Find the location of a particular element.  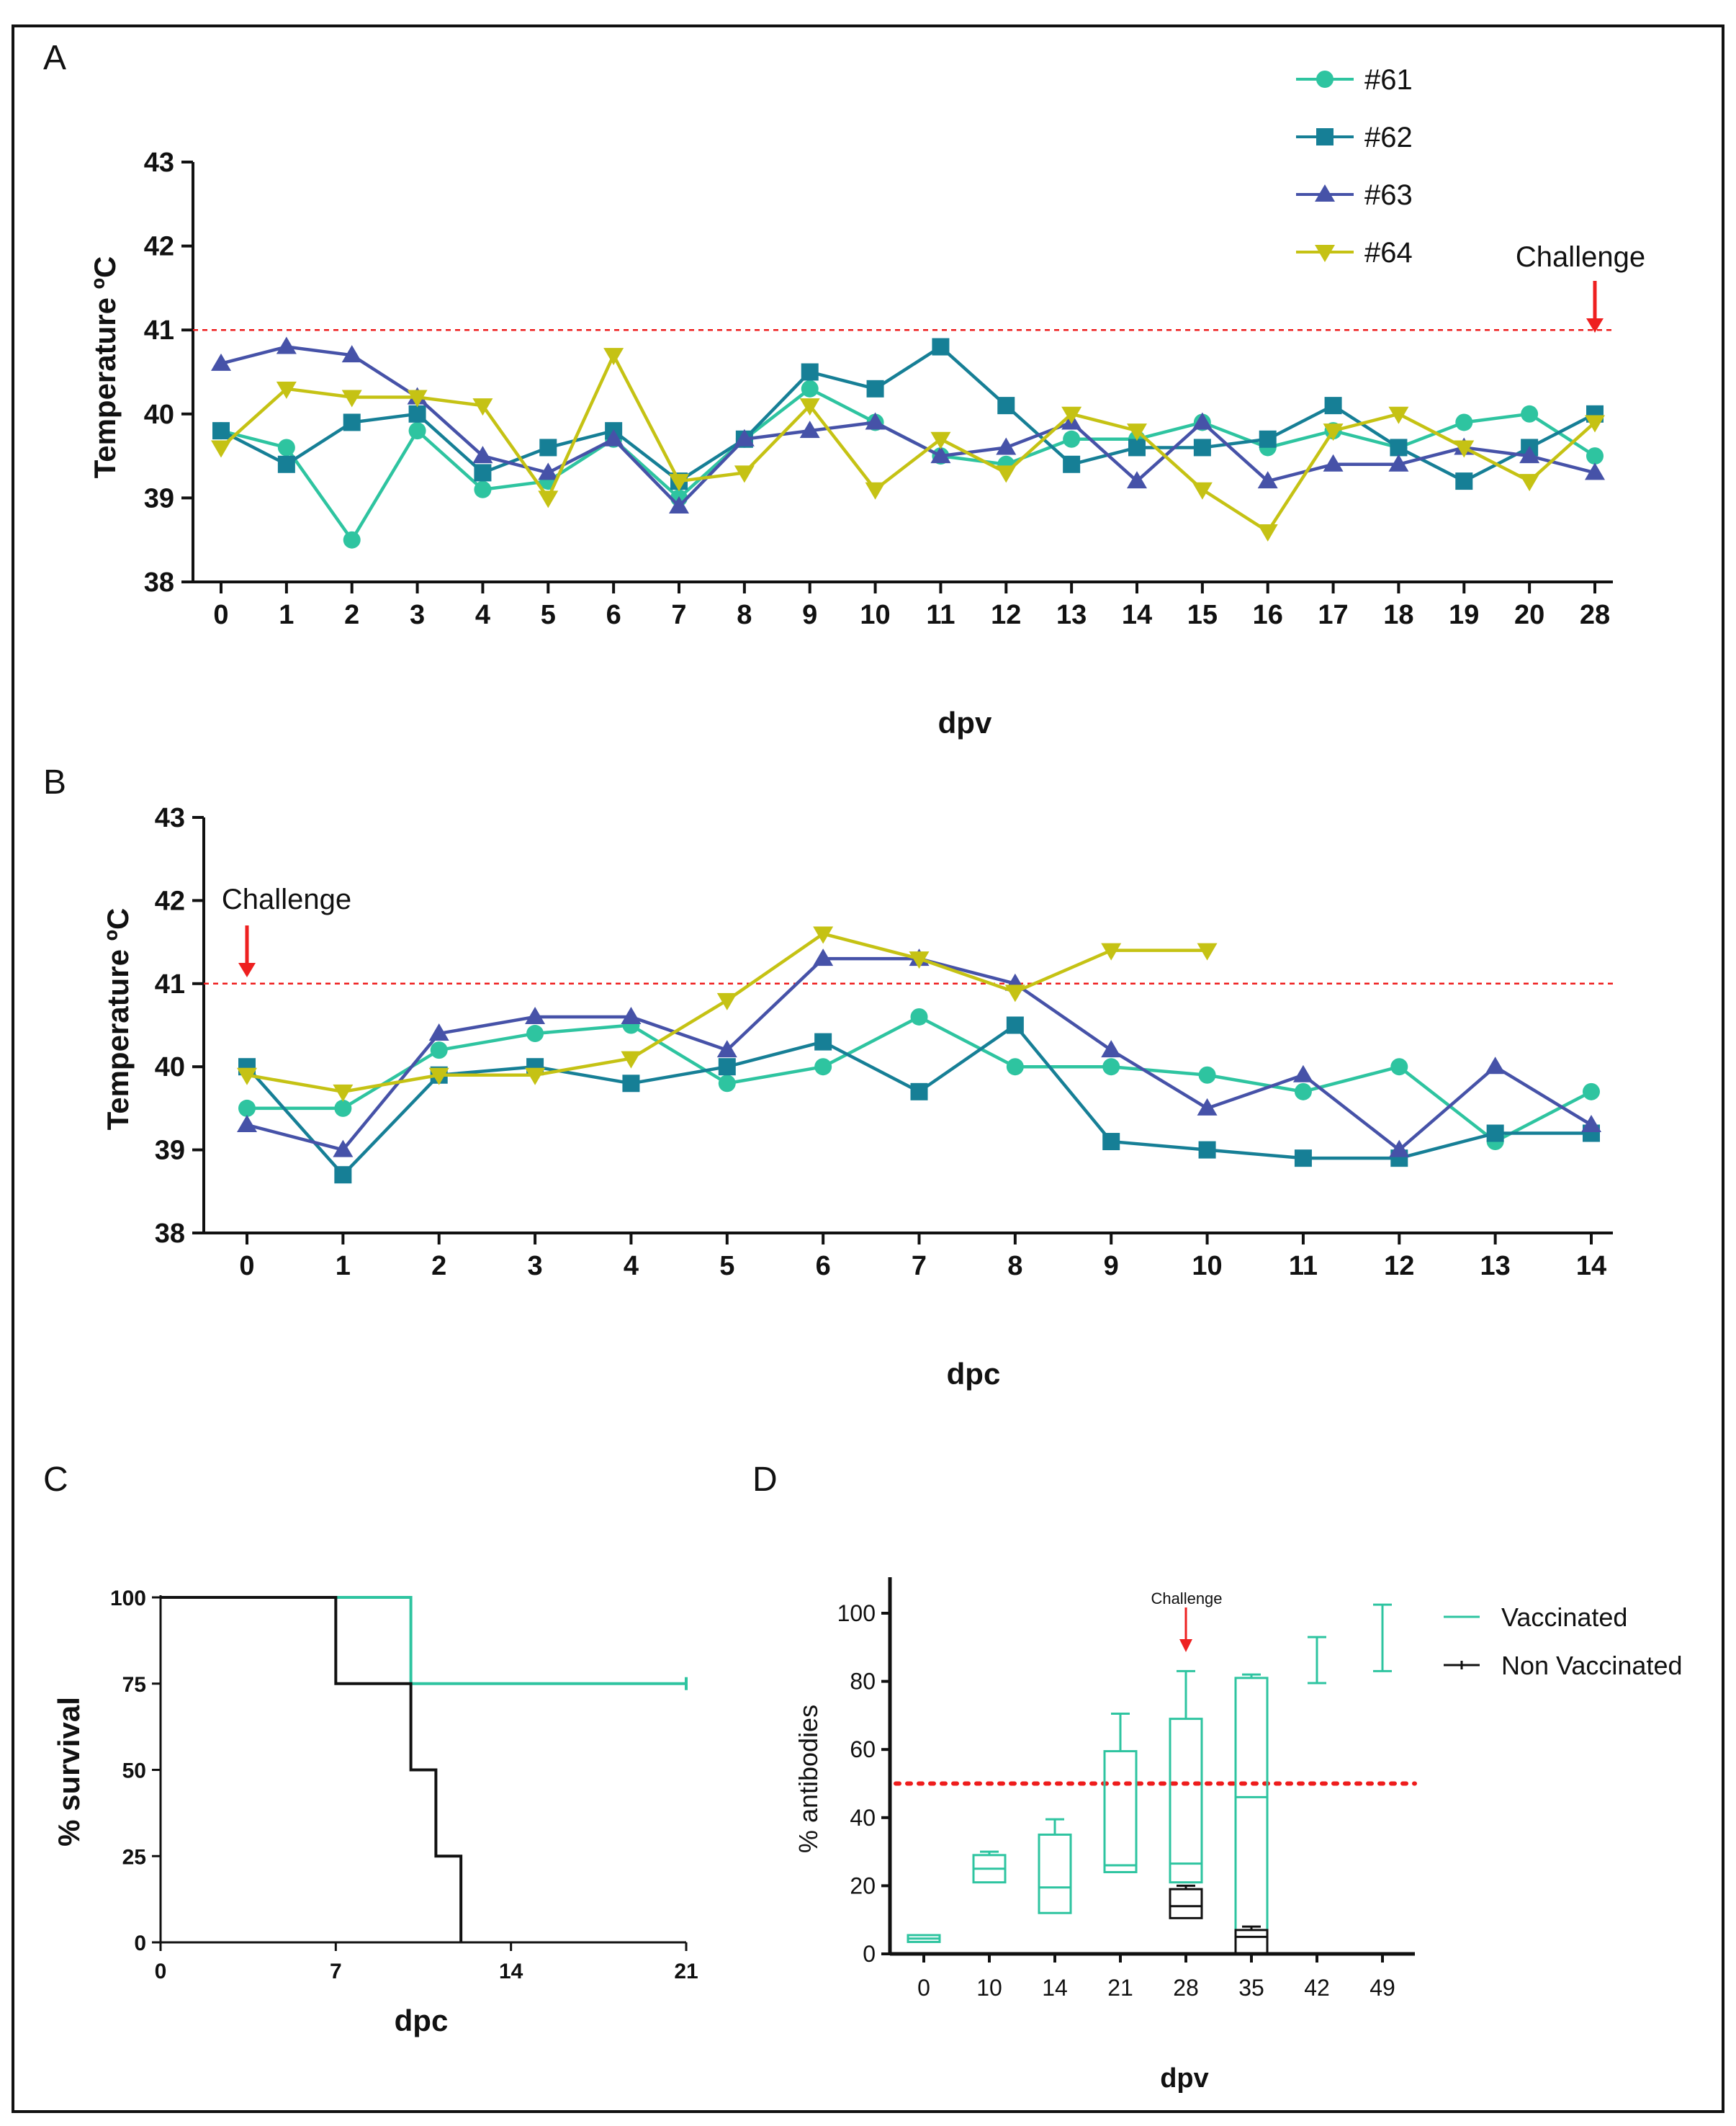

panel-a-challenge-arrow-head is located at coordinates (1595, 325).